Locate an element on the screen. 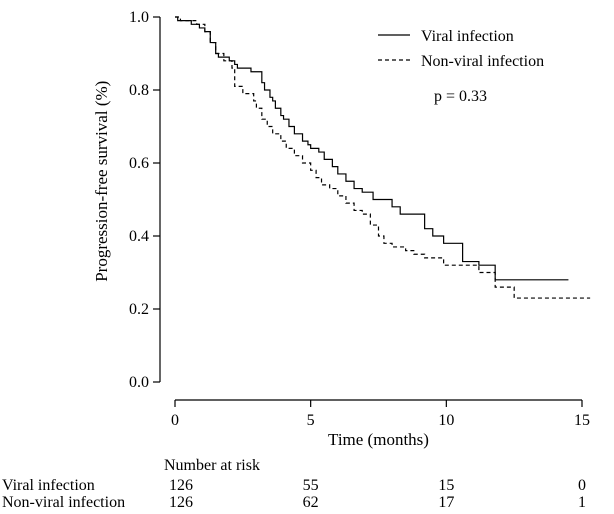 This screenshot has width=614, height=514. y-tick-label: 0.0 is located at coordinates (139, 382).